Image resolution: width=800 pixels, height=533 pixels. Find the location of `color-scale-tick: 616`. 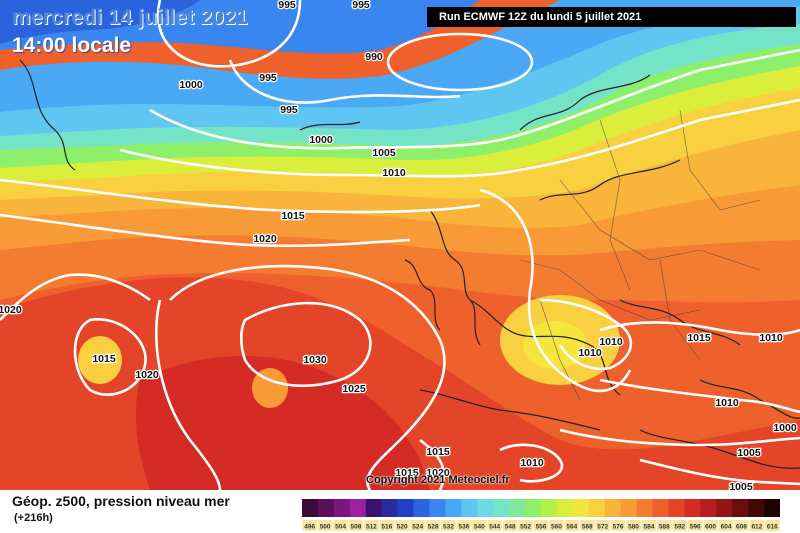

color-scale-tick: 616 is located at coordinates (772, 527).